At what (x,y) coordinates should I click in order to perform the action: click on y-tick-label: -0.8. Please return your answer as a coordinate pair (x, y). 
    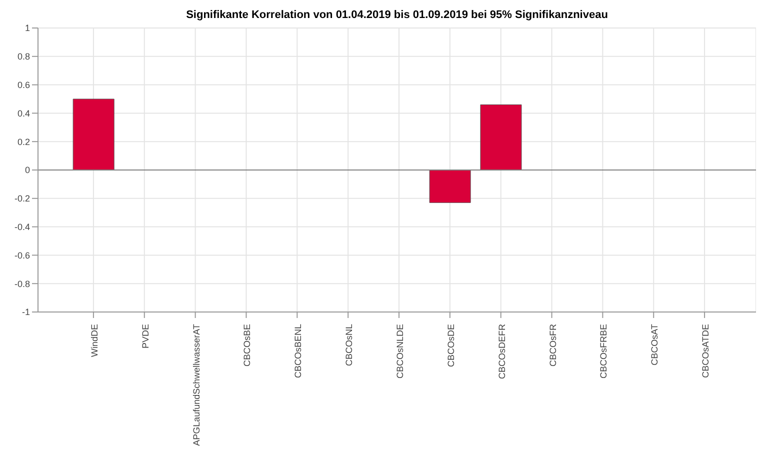
    Looking at the image, I should click on (22, 283).